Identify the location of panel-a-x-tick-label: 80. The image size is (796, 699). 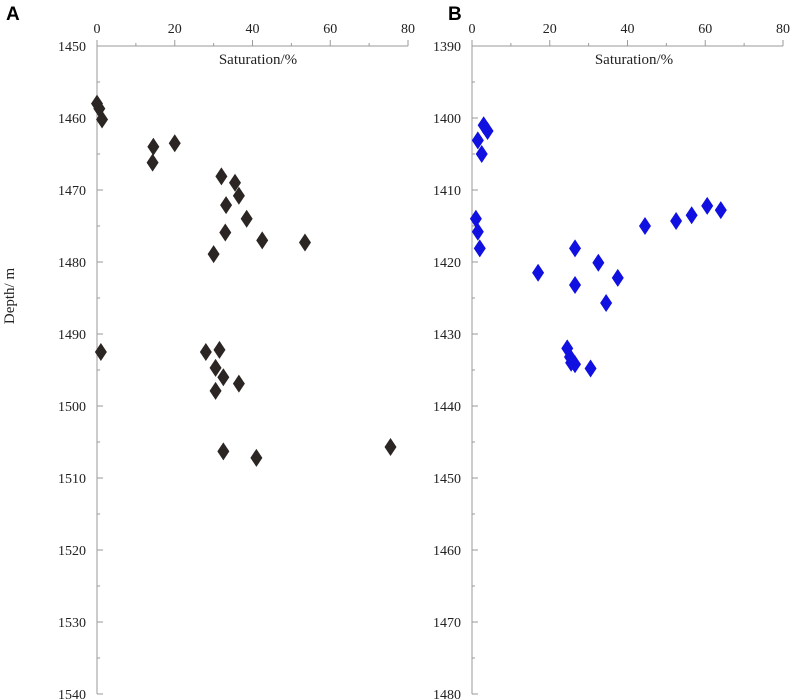
(408, 29).